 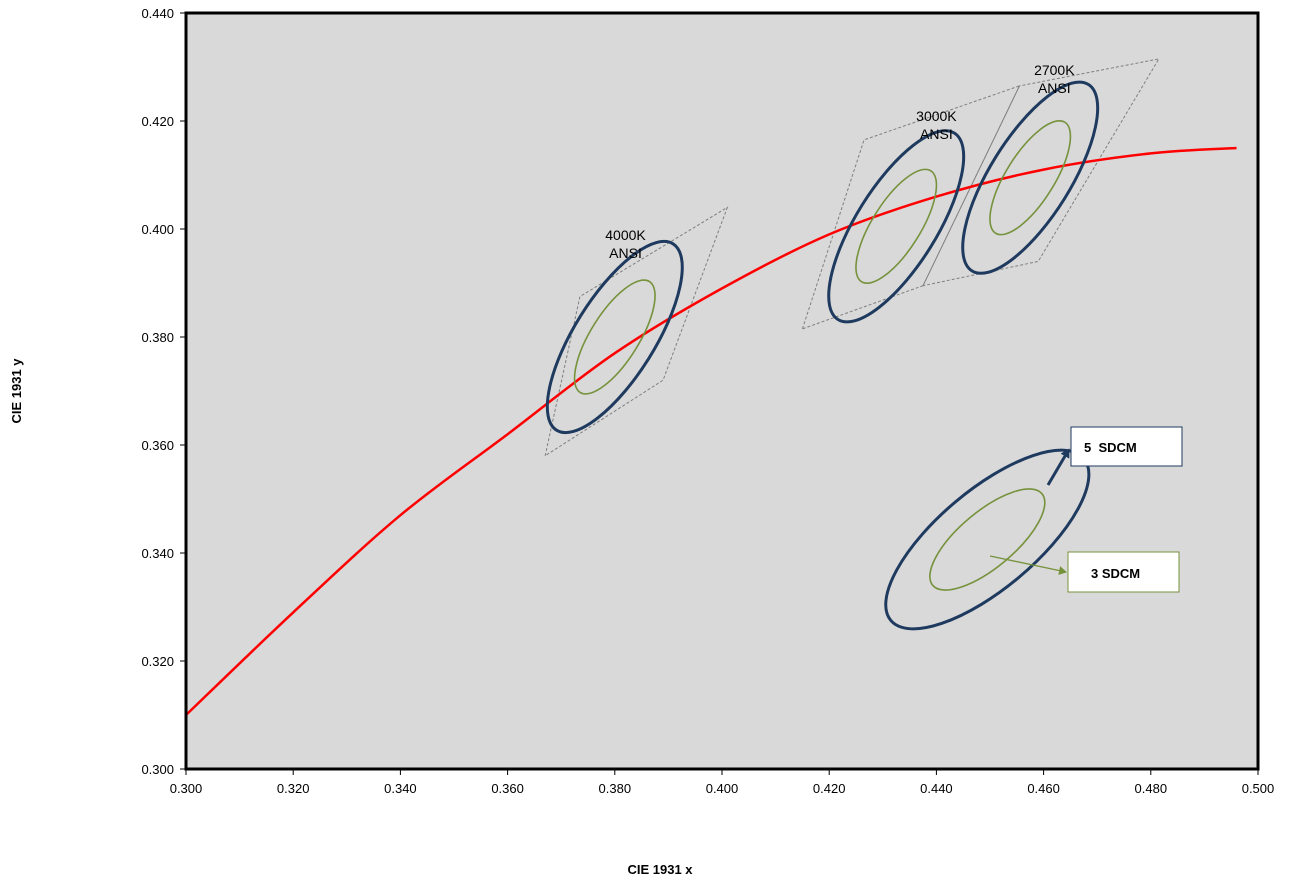 What do you see at coordinates (157, 121) in the screenshot?
I see `y-tick-label: 0.420` at bounding box center [157, 121].